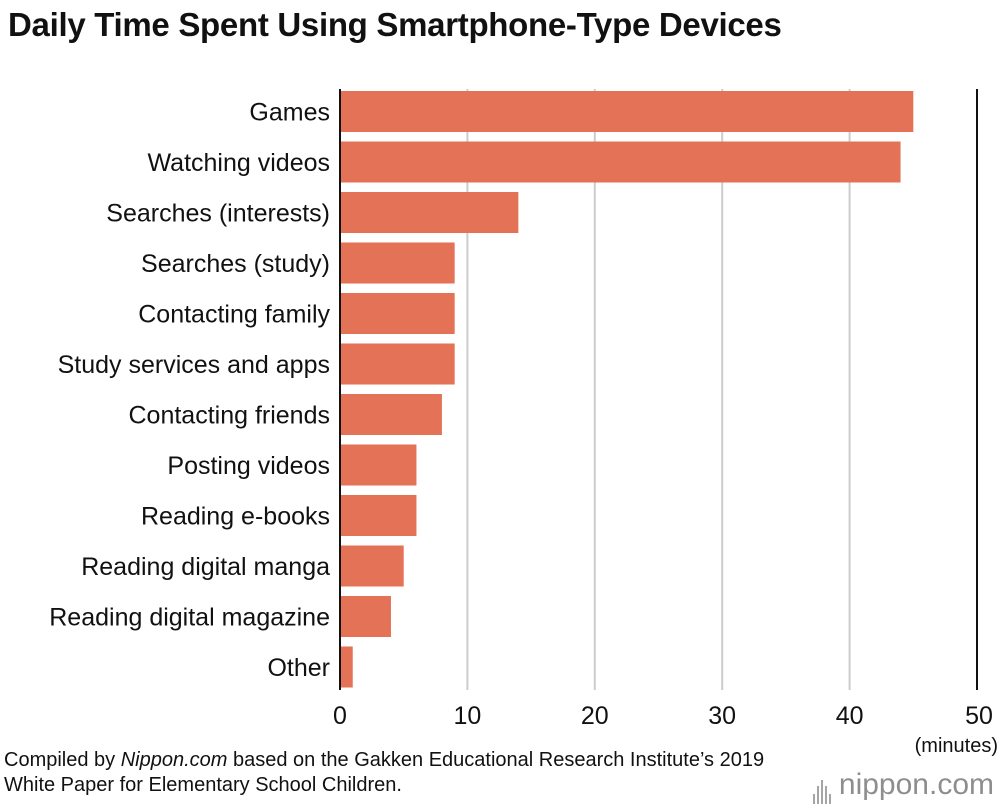 Image resolution: width=1000 pixels, height=810 pixels. I want to click on category-label: Contacting friends, so click(229, 416).